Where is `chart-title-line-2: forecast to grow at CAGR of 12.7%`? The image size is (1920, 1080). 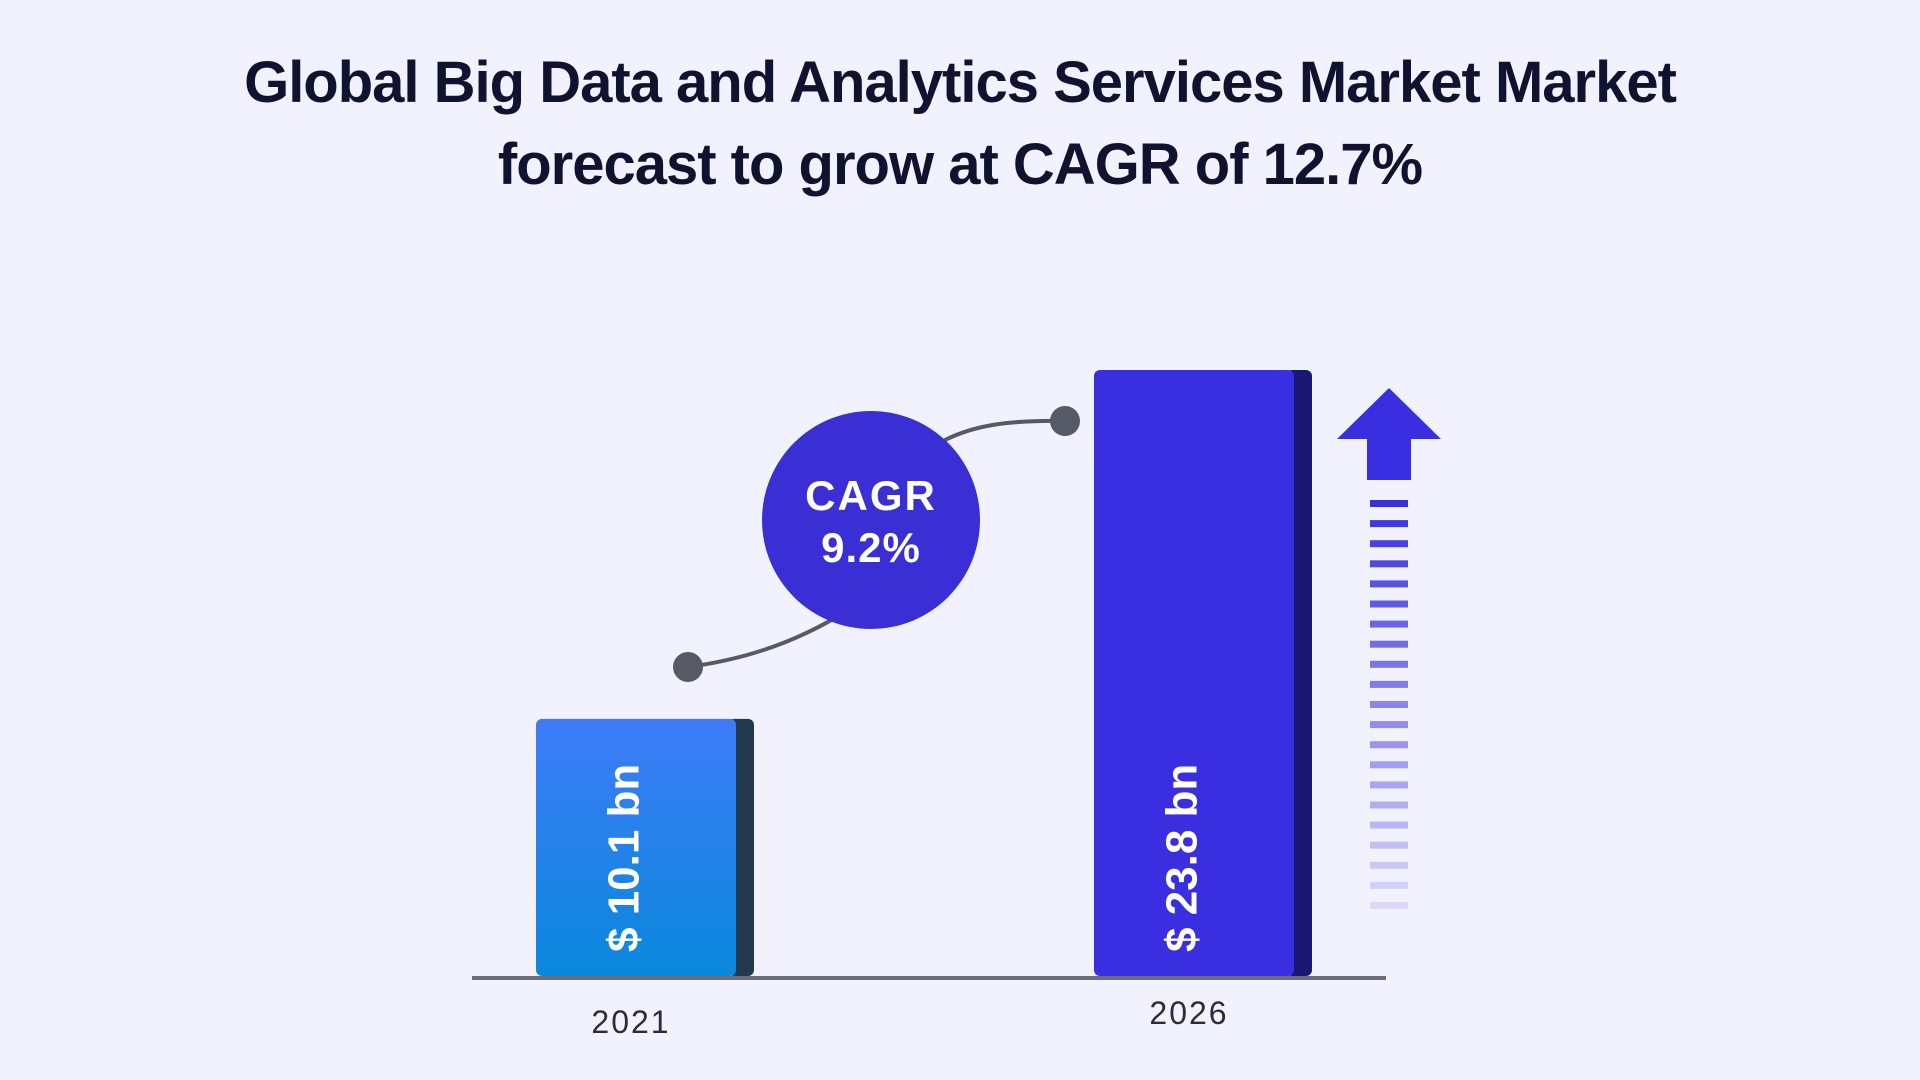
chart-title-line-2: forecast to grow at CAGR of 12.7% is located at coordinates (960, 164).